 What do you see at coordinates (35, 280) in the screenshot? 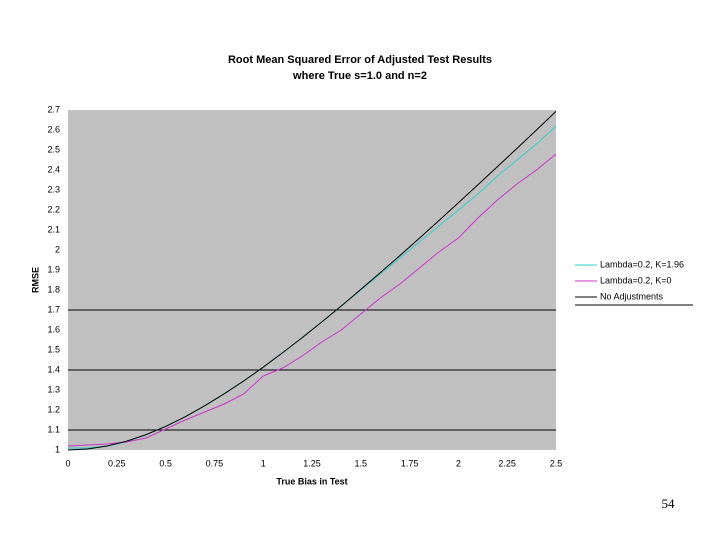
I see `y-axis-label: RMSE` at bounding box center [35, 280].